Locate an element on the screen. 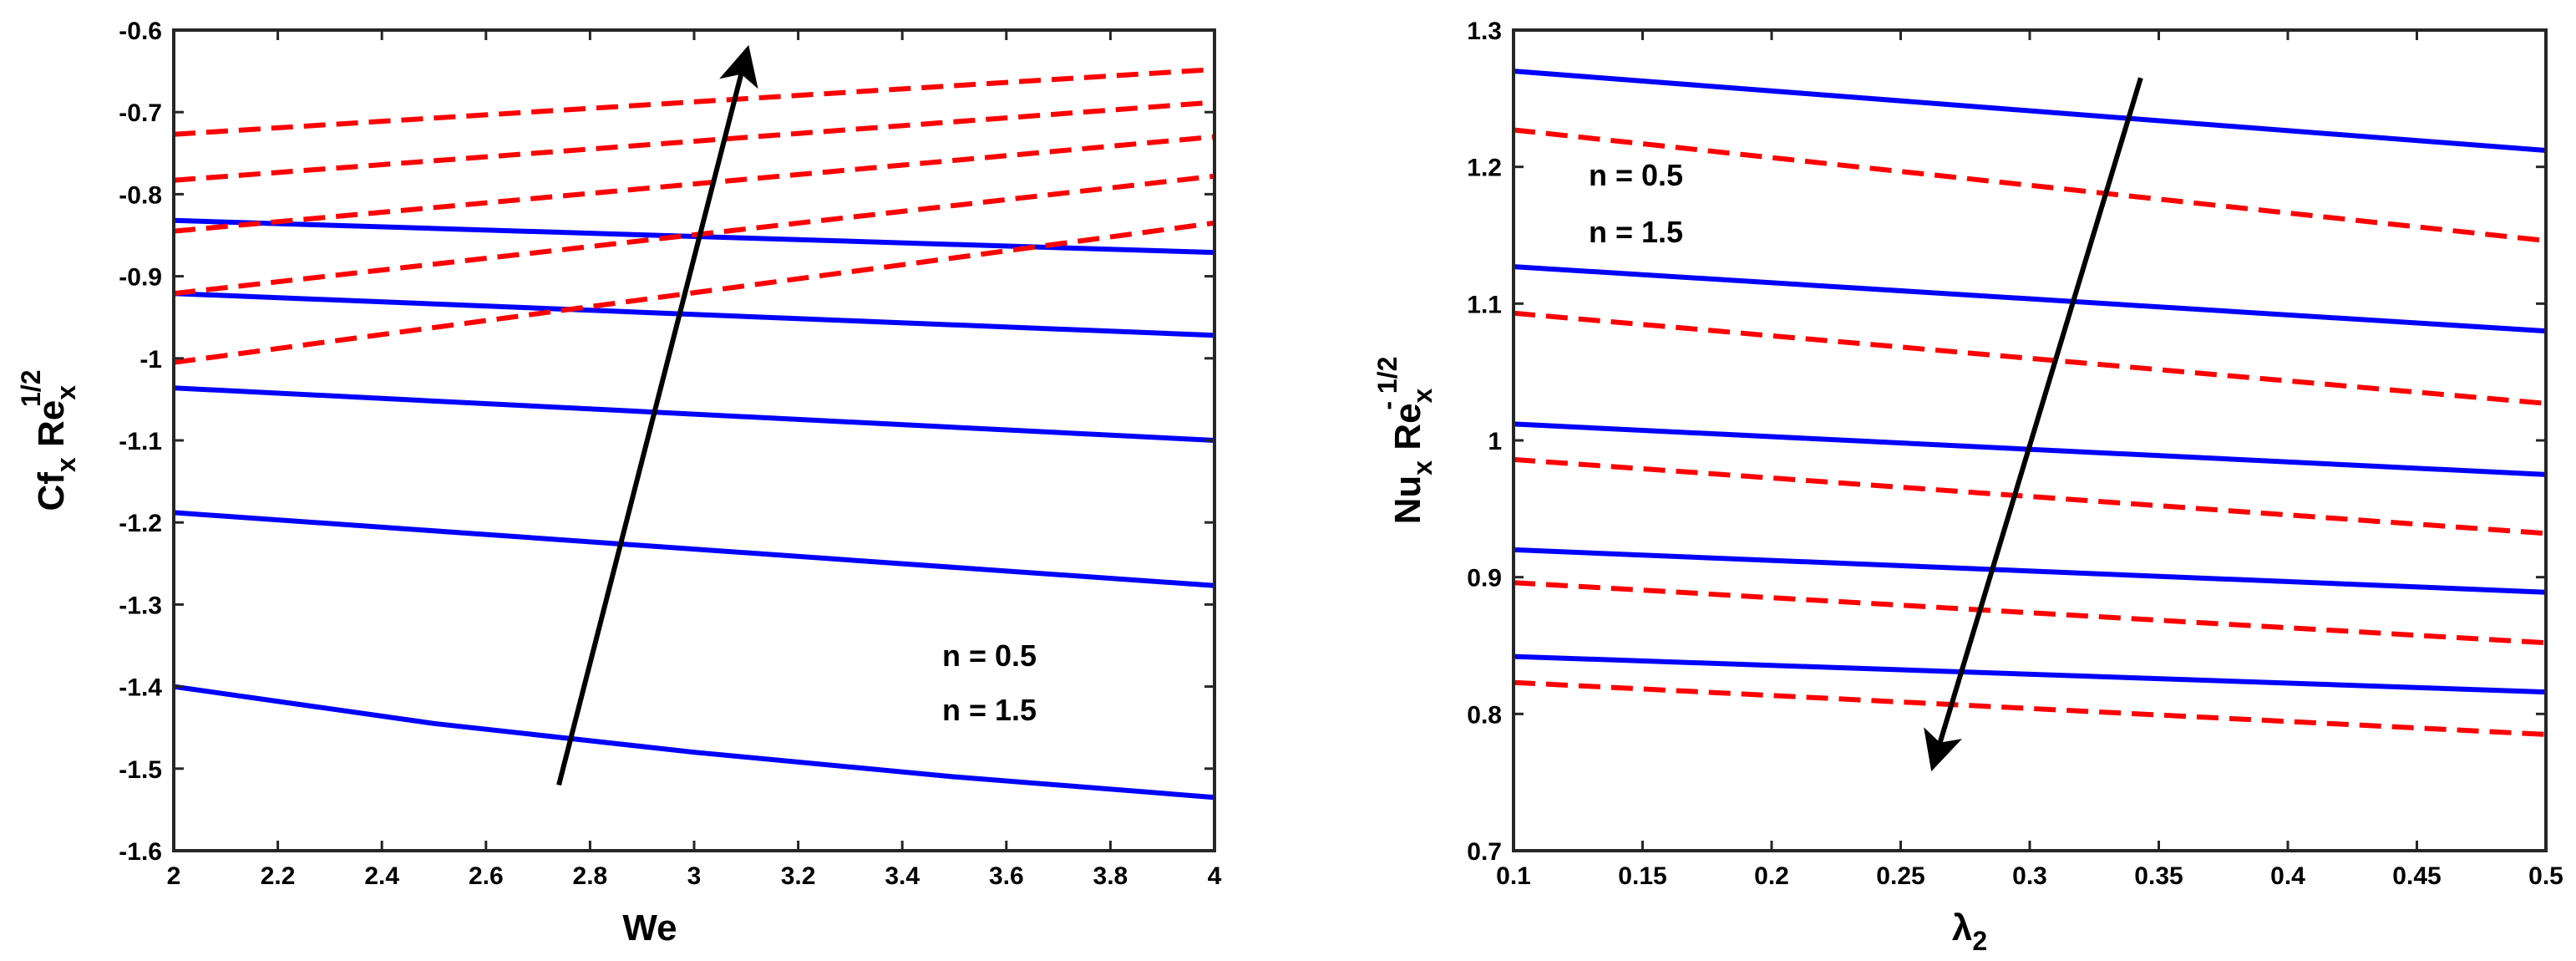 The height and width of the screenshot is (961, 2576). right-x-tick-label: 0.25 is located at coordinates (1900, 876).